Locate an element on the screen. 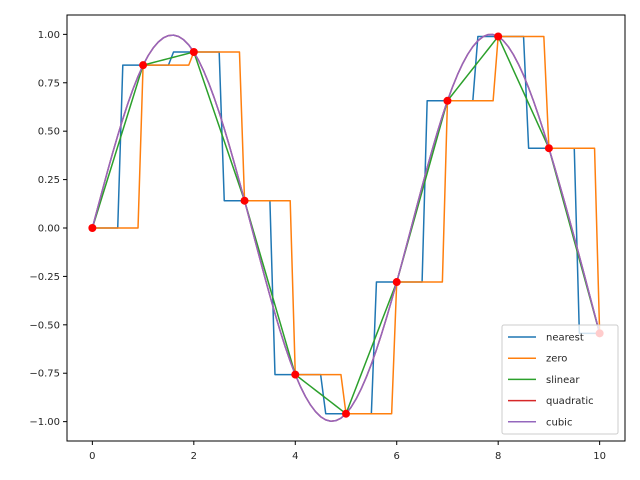 Image resolution: width=640 pixels, height=480 pixels. legend: nearest zero slinear quadratic cubic is located at coordinates (560, 379).